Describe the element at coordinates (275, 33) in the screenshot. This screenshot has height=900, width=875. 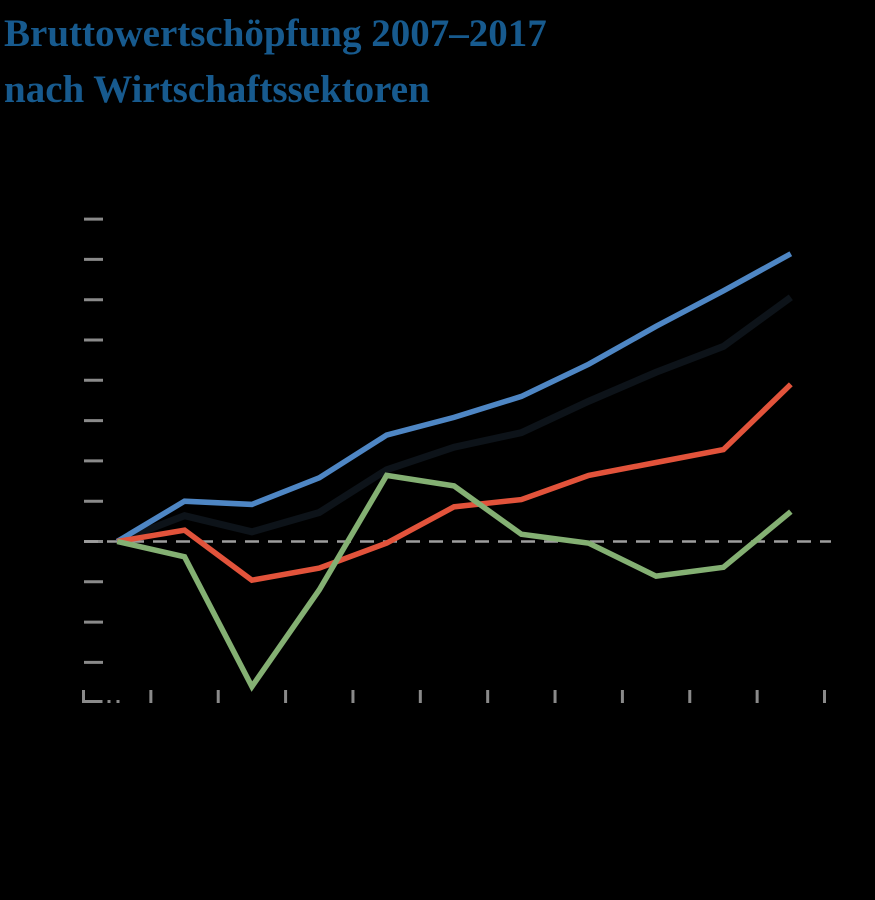
I see `chart-title-line-1: Bruttowertschöpfung 2007–2017` at that location.